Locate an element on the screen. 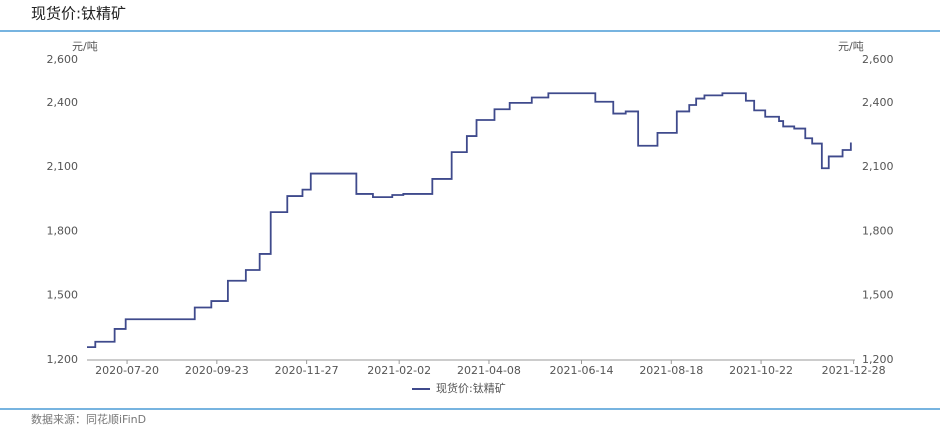 The width and height of the screenshot is (940, 429). x-tick-label: 2020-11-27 is located at coordinates (307, 370).